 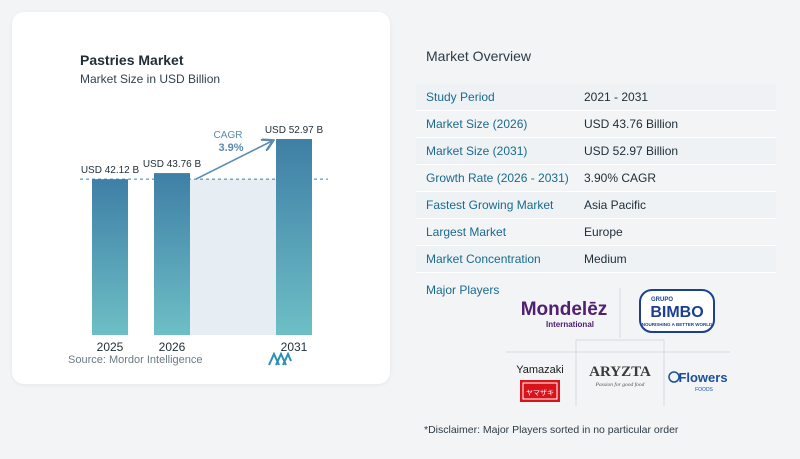 I want to click on overview-row-value: Europe, so click(x=603, y=232).